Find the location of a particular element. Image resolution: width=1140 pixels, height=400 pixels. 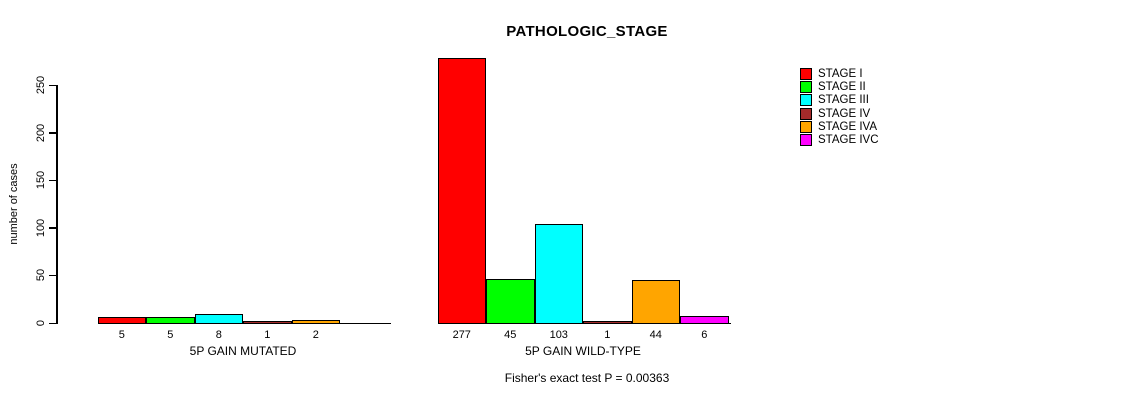

bar-value-label: 2 is located at coordinates (315, 335).